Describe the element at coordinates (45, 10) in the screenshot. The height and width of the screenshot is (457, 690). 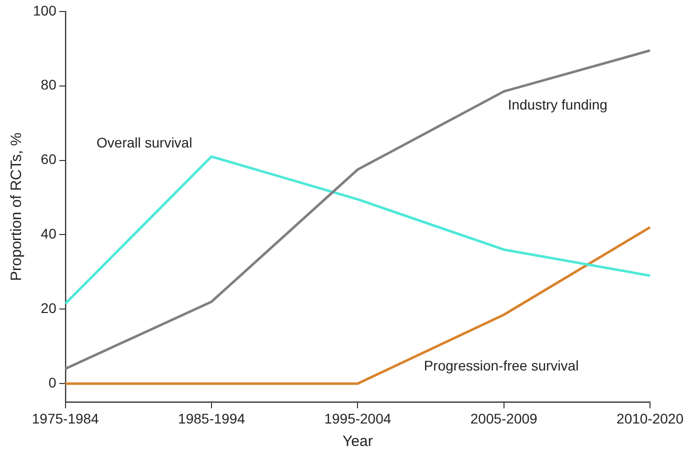
I see `y-tick-label: 100` at that location.